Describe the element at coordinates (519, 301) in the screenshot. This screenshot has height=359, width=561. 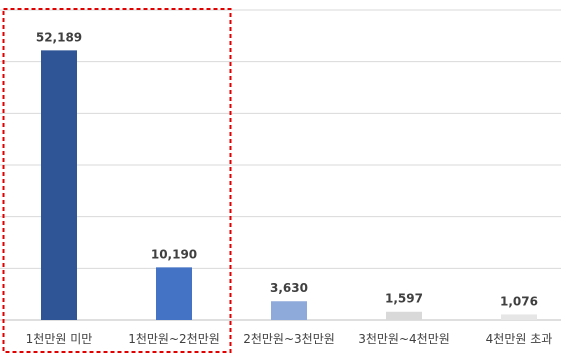
I see `data-label: 1,076` at that location.